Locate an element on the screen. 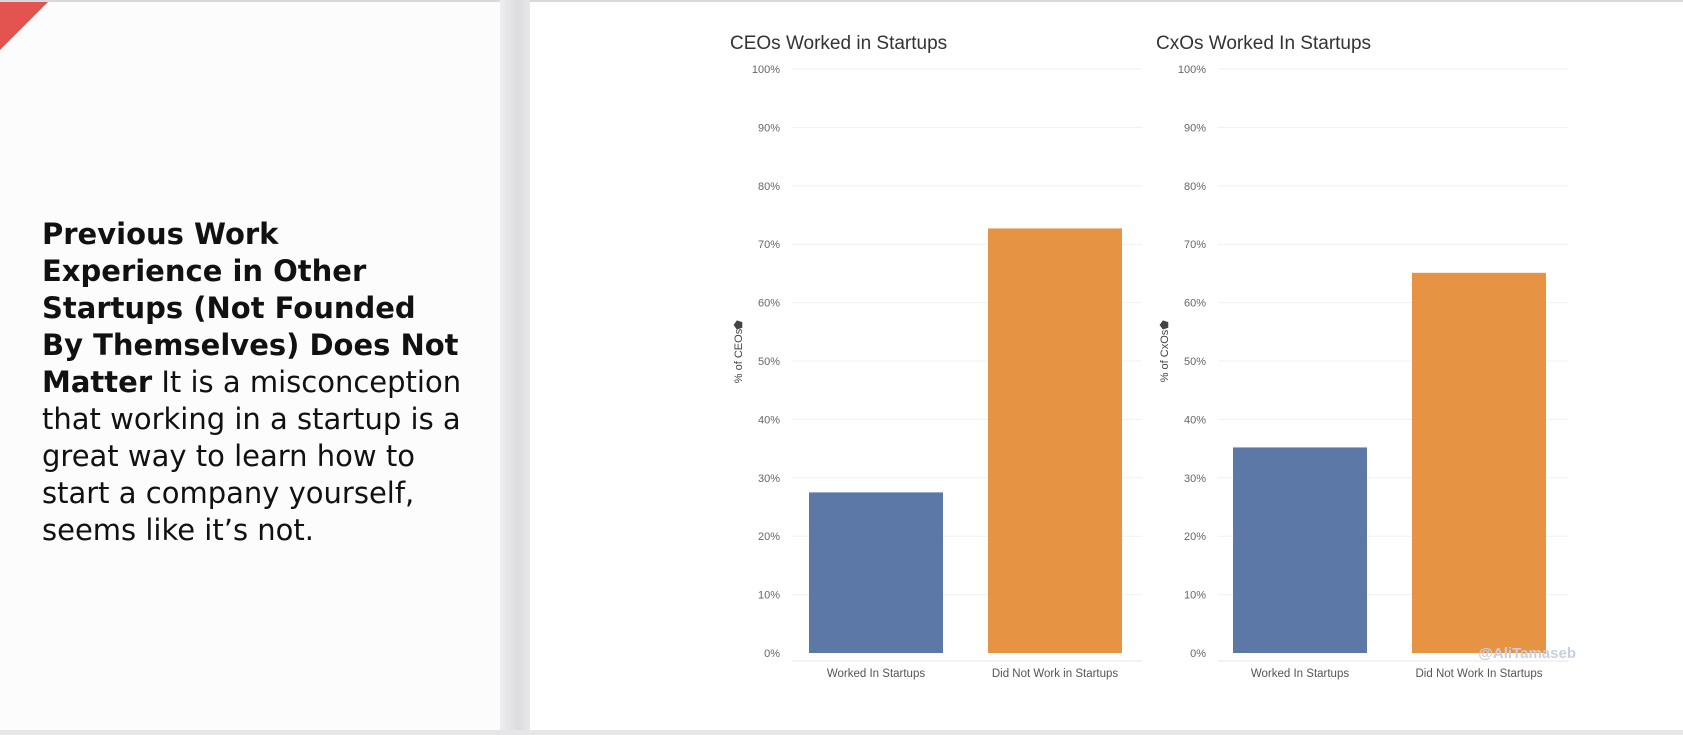 This screenshot has width=1683, height=735. y-axis-title: % of CEOs is located at coordinates (739, 355).